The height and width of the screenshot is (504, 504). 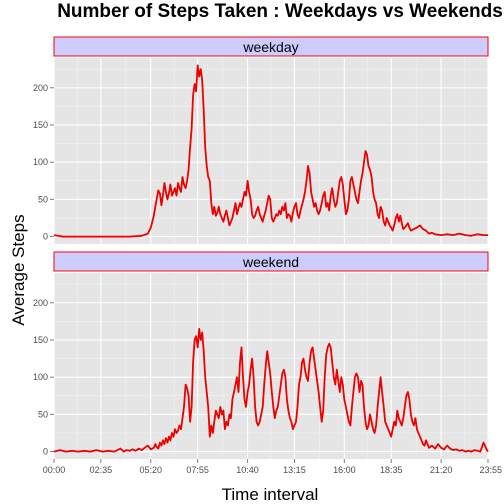 I want to click on x-axis-title: Time interval, so click(x=270, y=494).